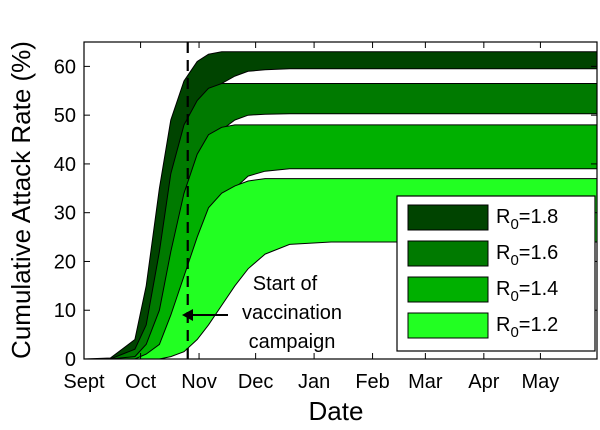 This screenshot has height=430, width=600. I want to click on x-tick-label: Dec, so click(256, 382).